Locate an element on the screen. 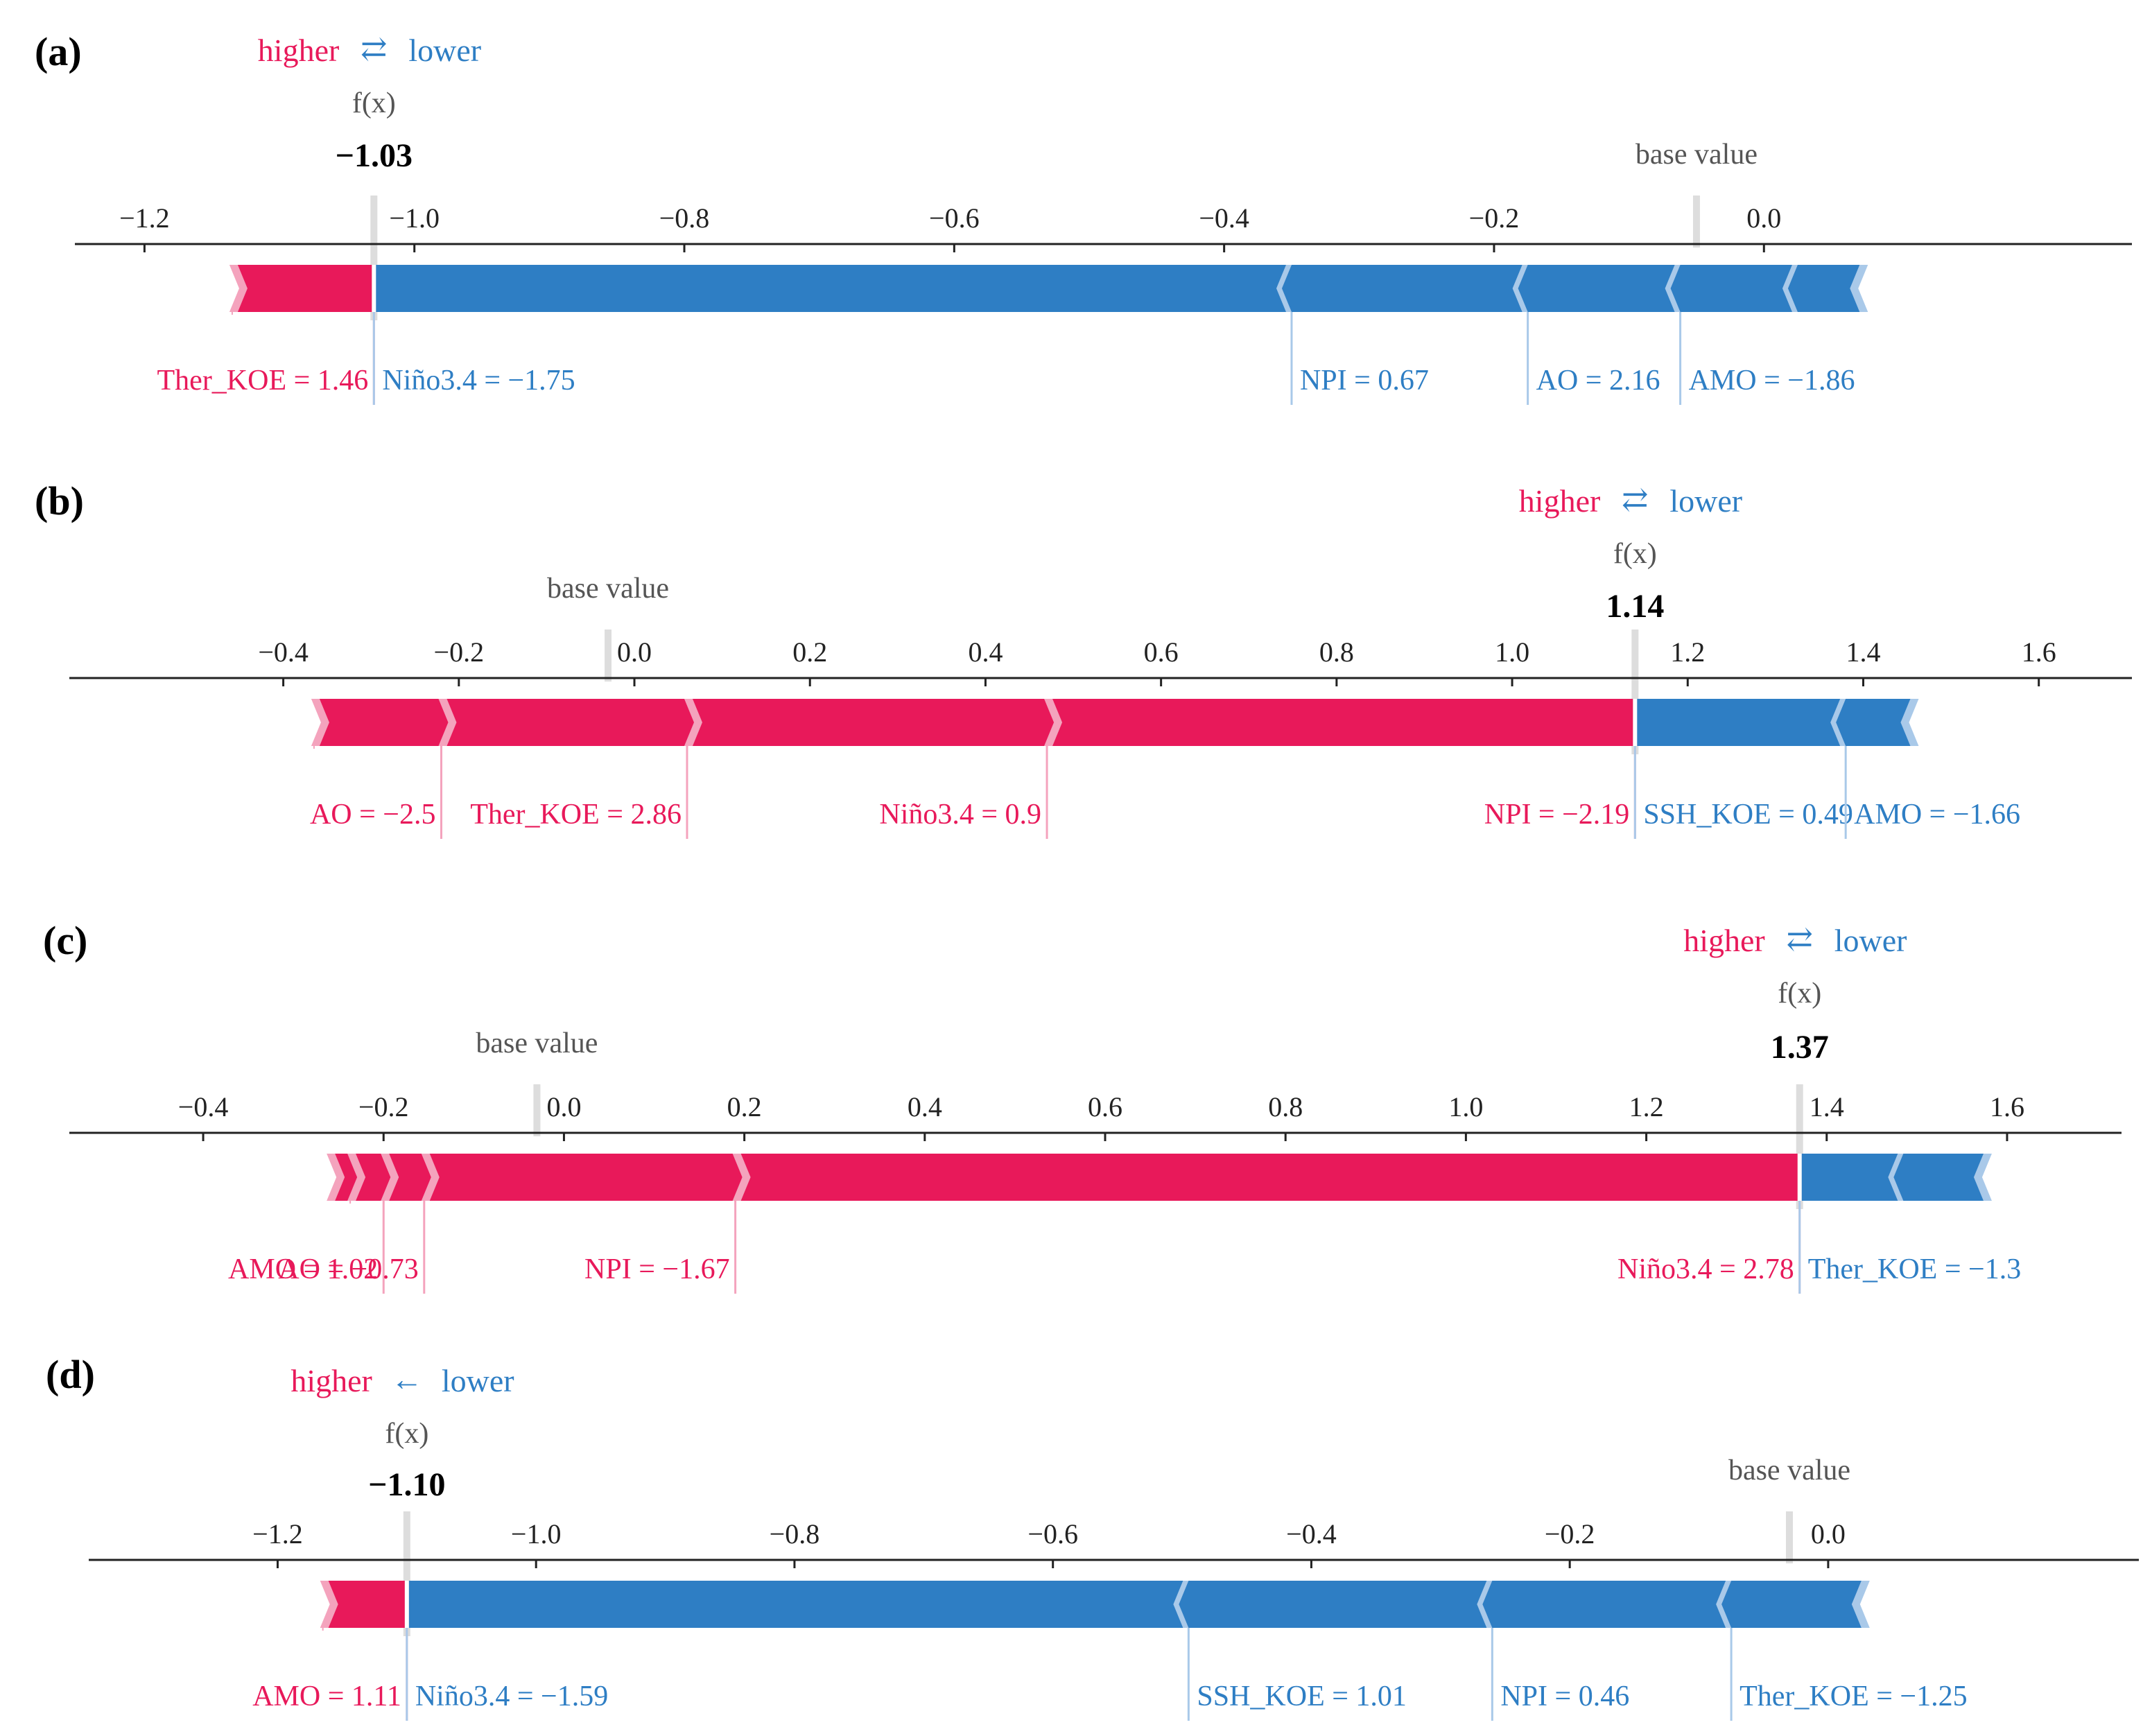  legend-arrow-icon: ← is located at coordinates (407, 1380).